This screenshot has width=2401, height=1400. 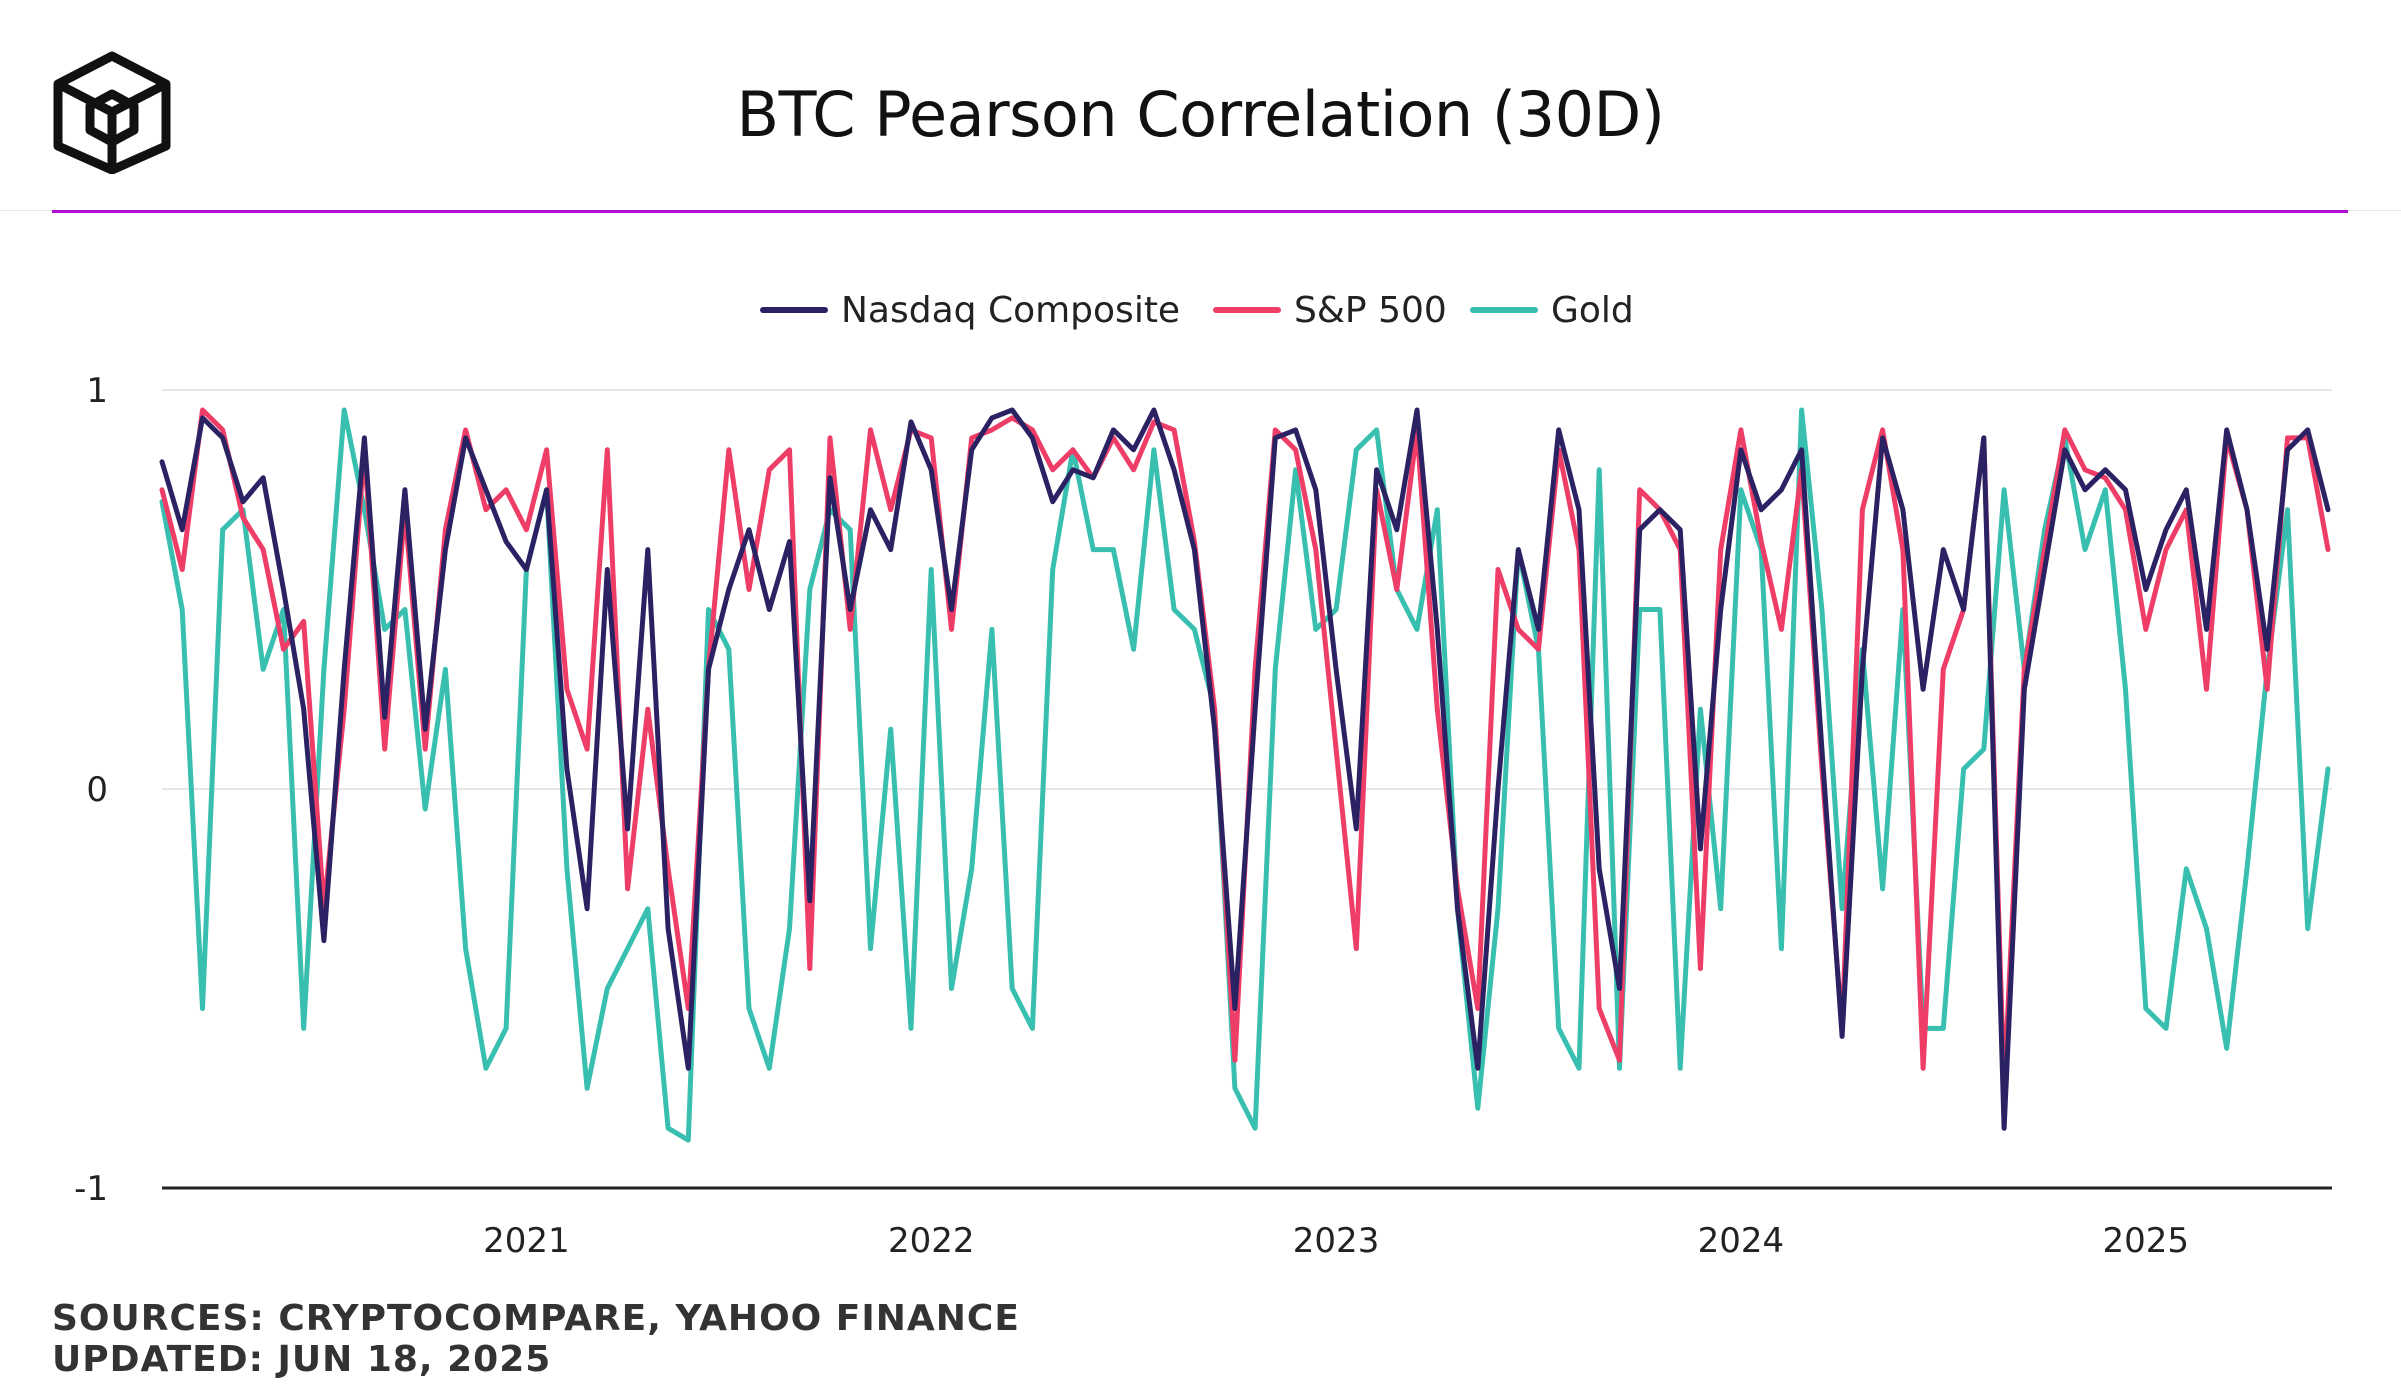 I want to click on legend-item: Gold, so click(x=1552, y=310).